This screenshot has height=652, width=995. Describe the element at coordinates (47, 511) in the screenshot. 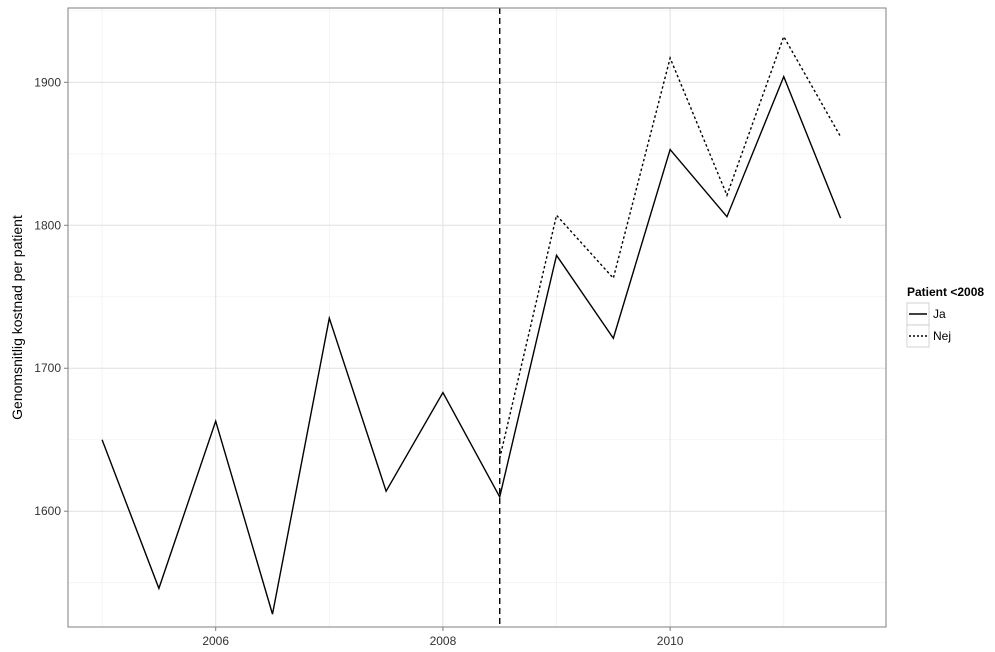

I see `y-tick-label: 1600` at that location.